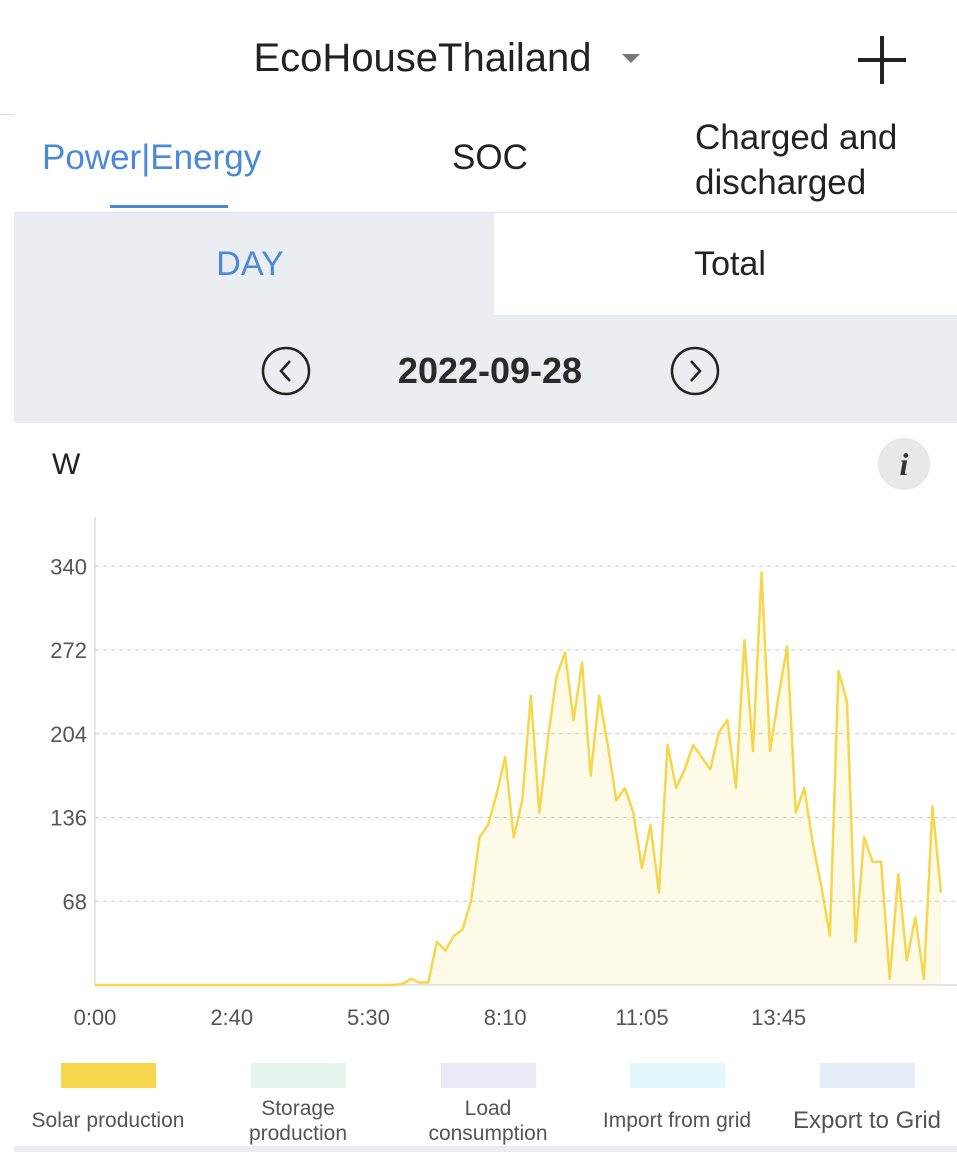  I want to click on x-tick-label: 5:30, so click(368, 1017).